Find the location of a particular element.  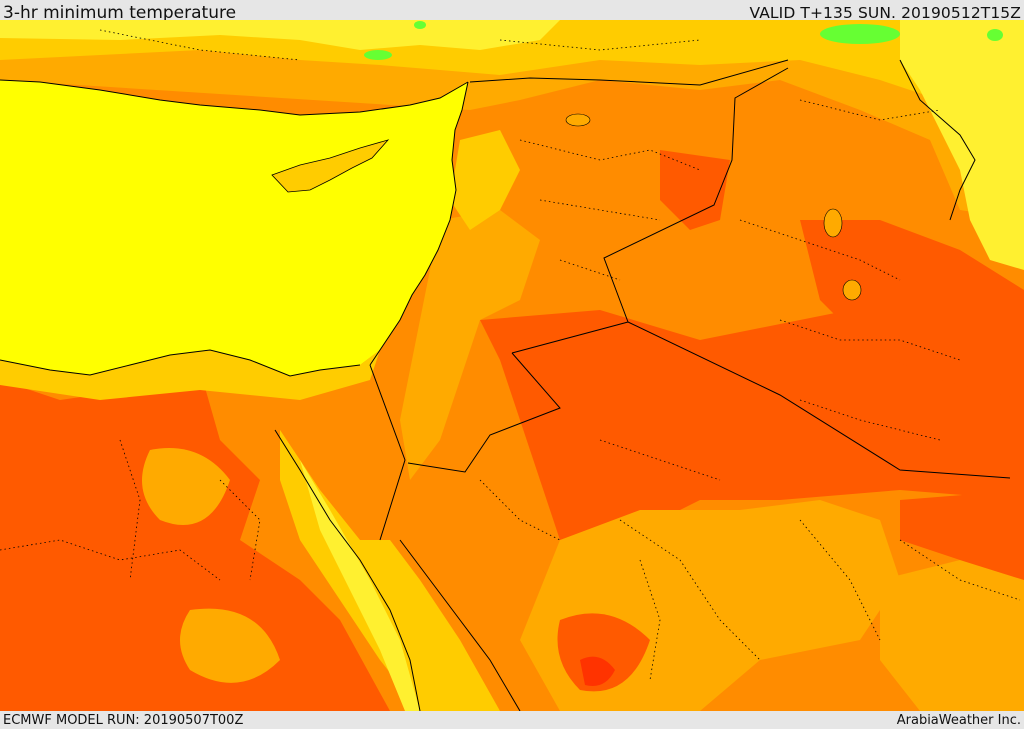

northeast-pale-zone is located at coordinates (962, 145).